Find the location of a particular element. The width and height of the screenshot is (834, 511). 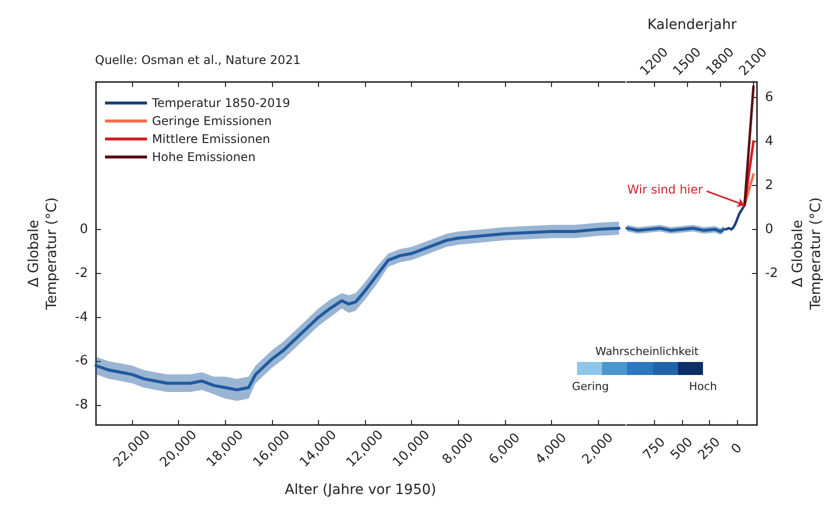

x-tick-label: 500 is located at coordinates (682, 449).